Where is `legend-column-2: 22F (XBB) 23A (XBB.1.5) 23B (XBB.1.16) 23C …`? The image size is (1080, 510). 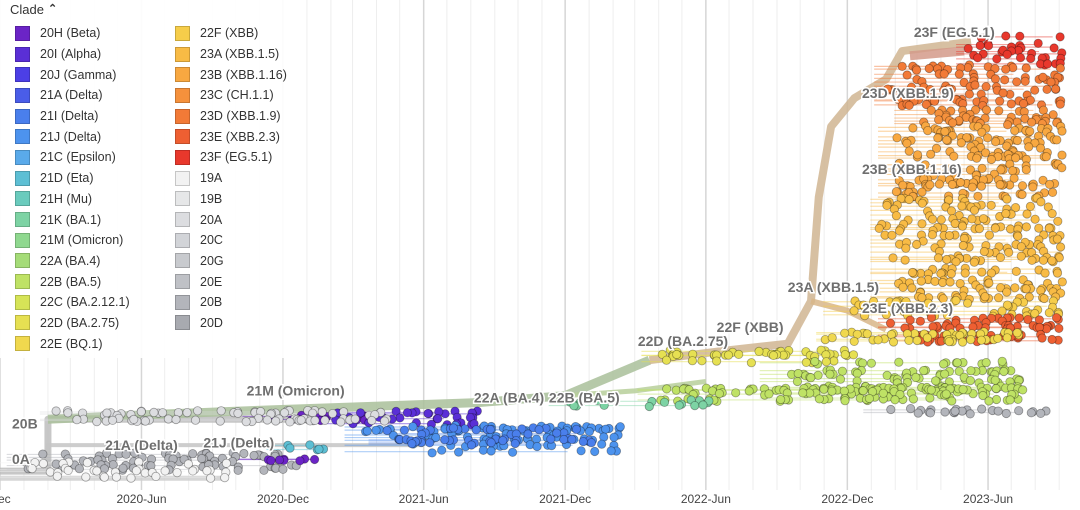 legend-column-2: 22F (XBB) 23A (XBB.1.5) 23B (XBB.1.16) 23C … is located at coordinates (231, 178).